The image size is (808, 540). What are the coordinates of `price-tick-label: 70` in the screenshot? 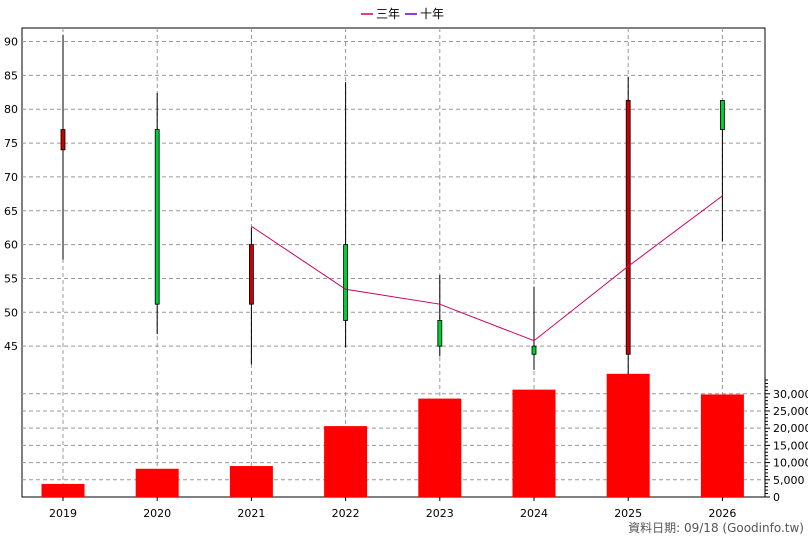 It's located at (11, 177).